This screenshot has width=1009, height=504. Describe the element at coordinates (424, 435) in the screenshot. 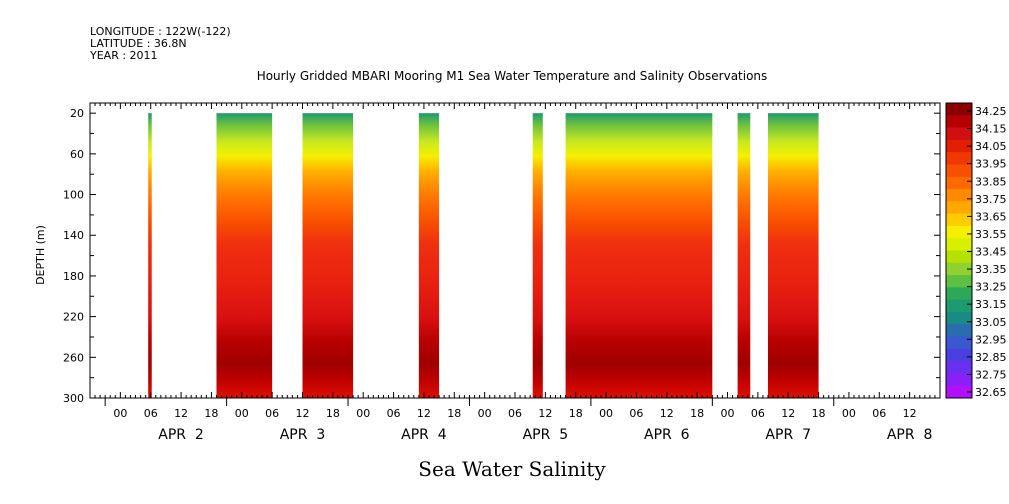

I see `day-label: APR 4` at that location.